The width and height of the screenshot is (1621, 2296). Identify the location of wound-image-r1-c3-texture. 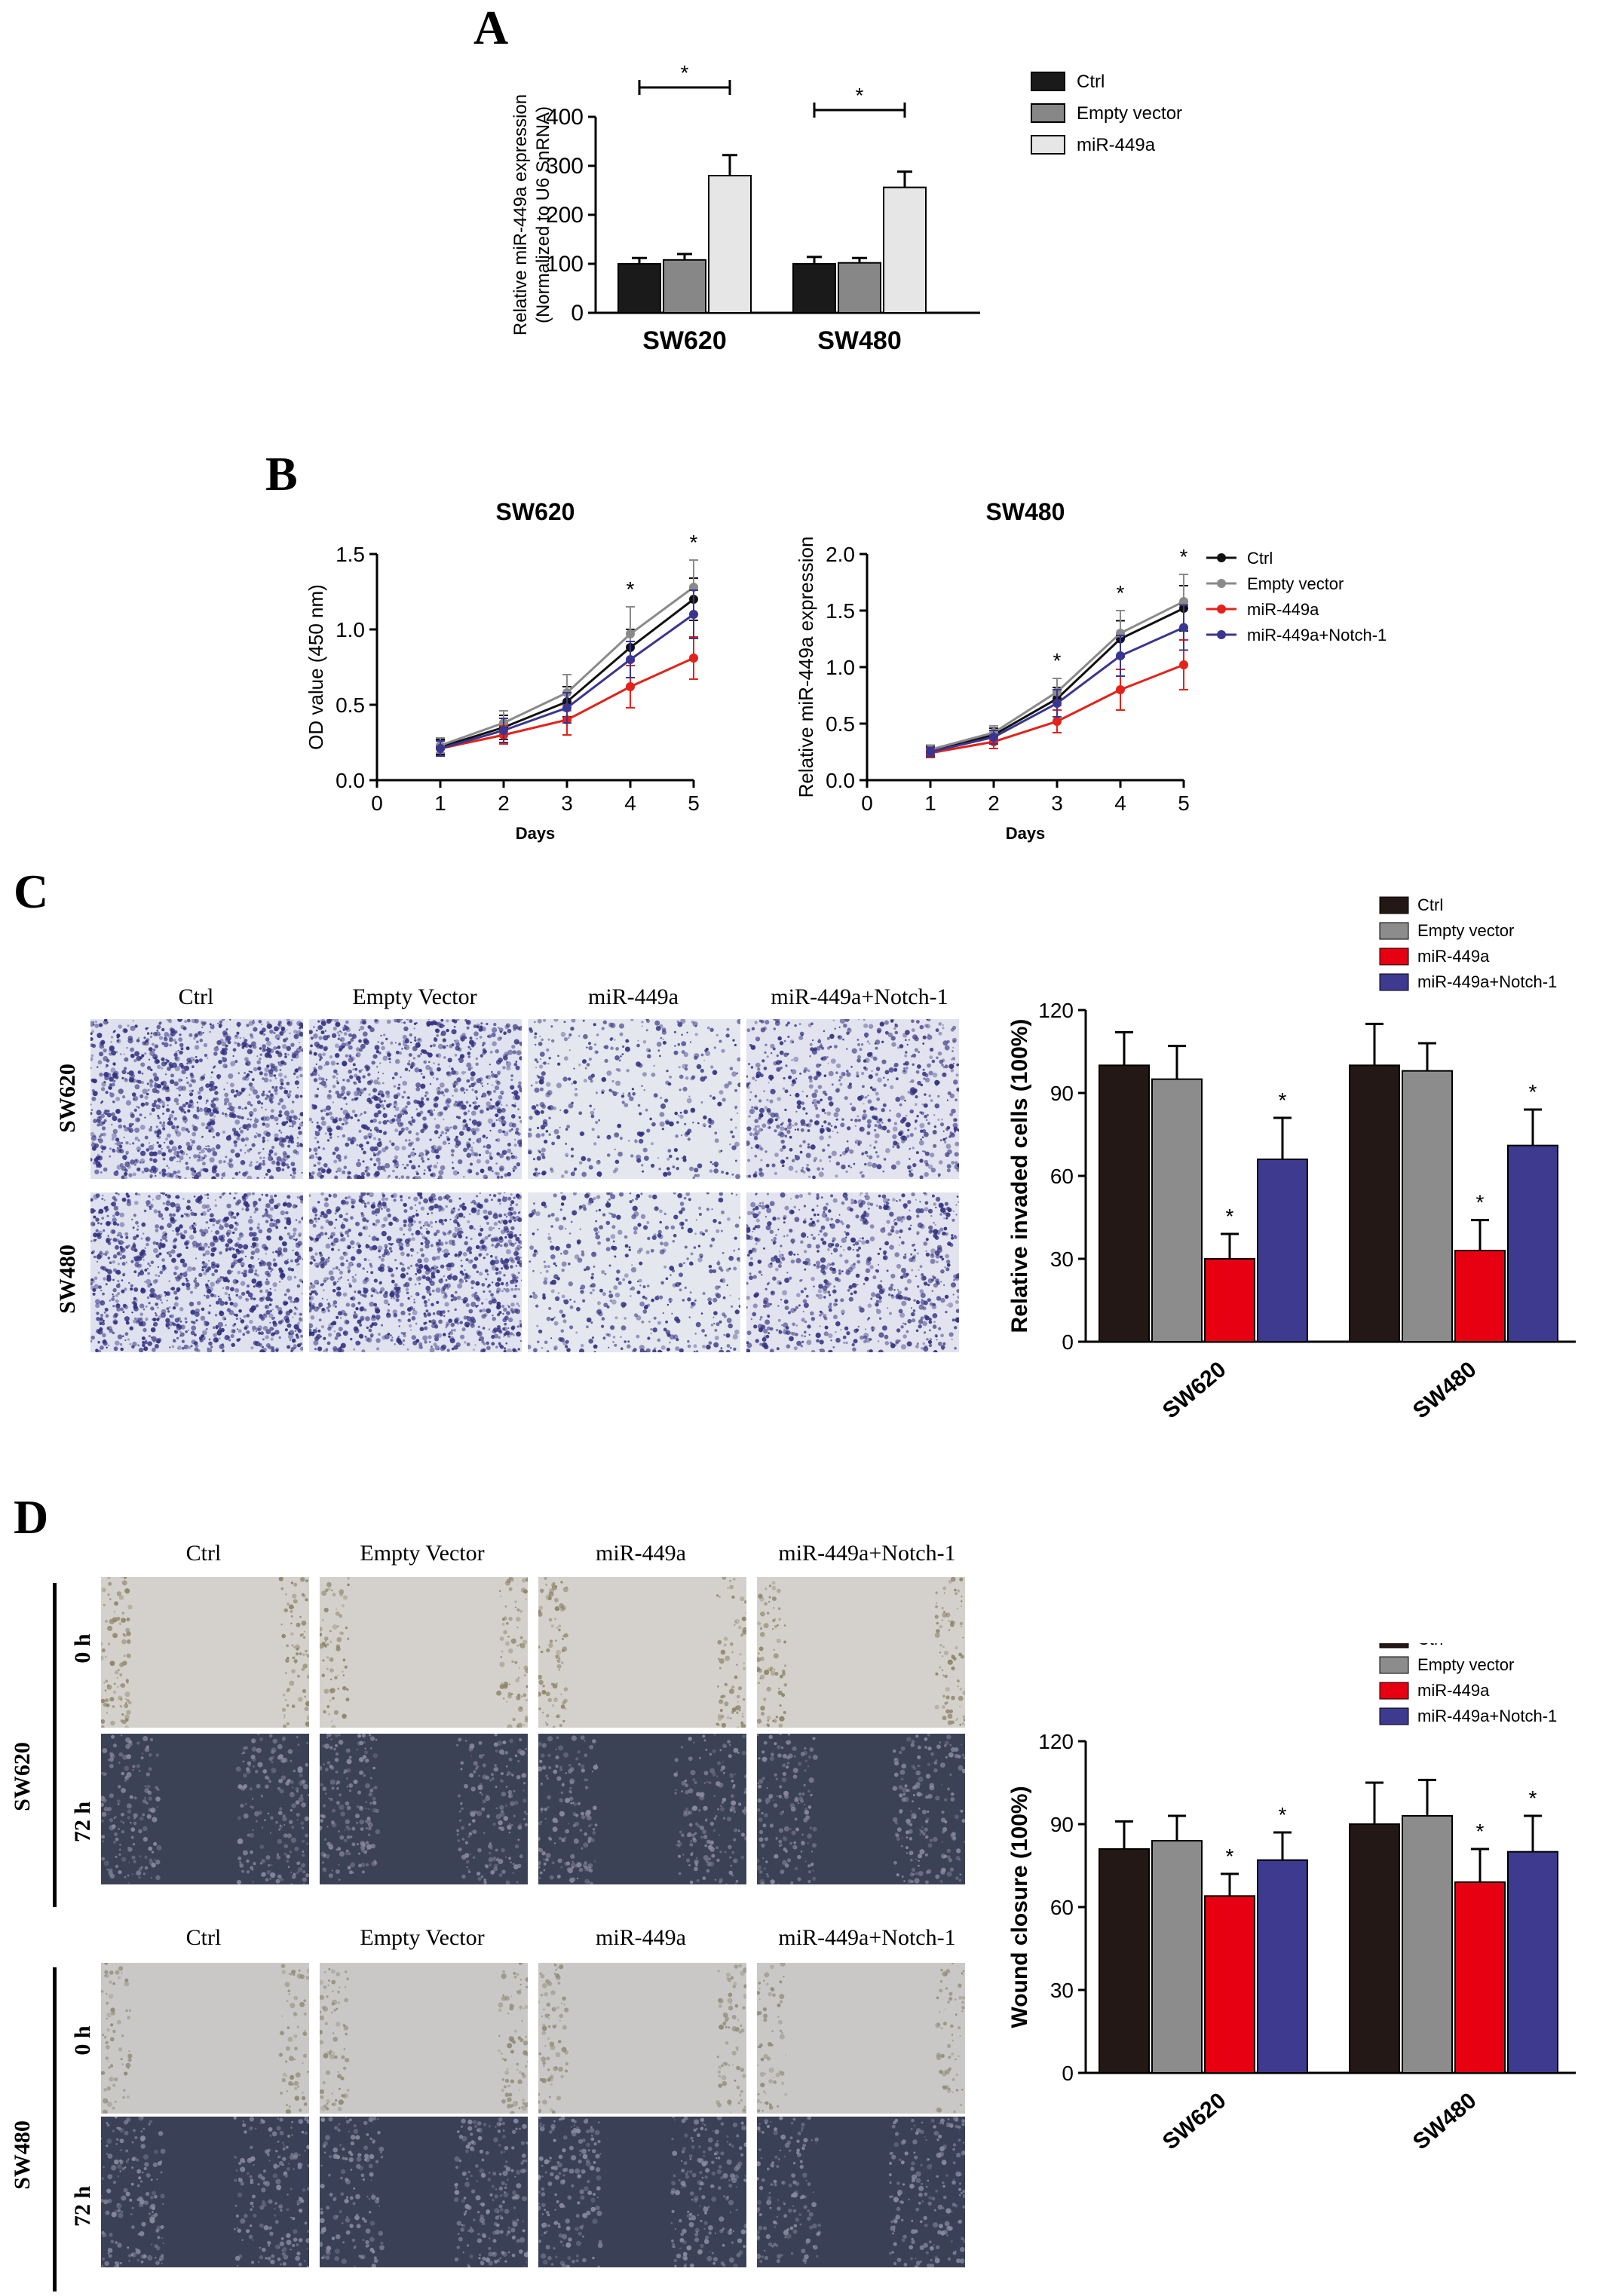
(642, 1652).